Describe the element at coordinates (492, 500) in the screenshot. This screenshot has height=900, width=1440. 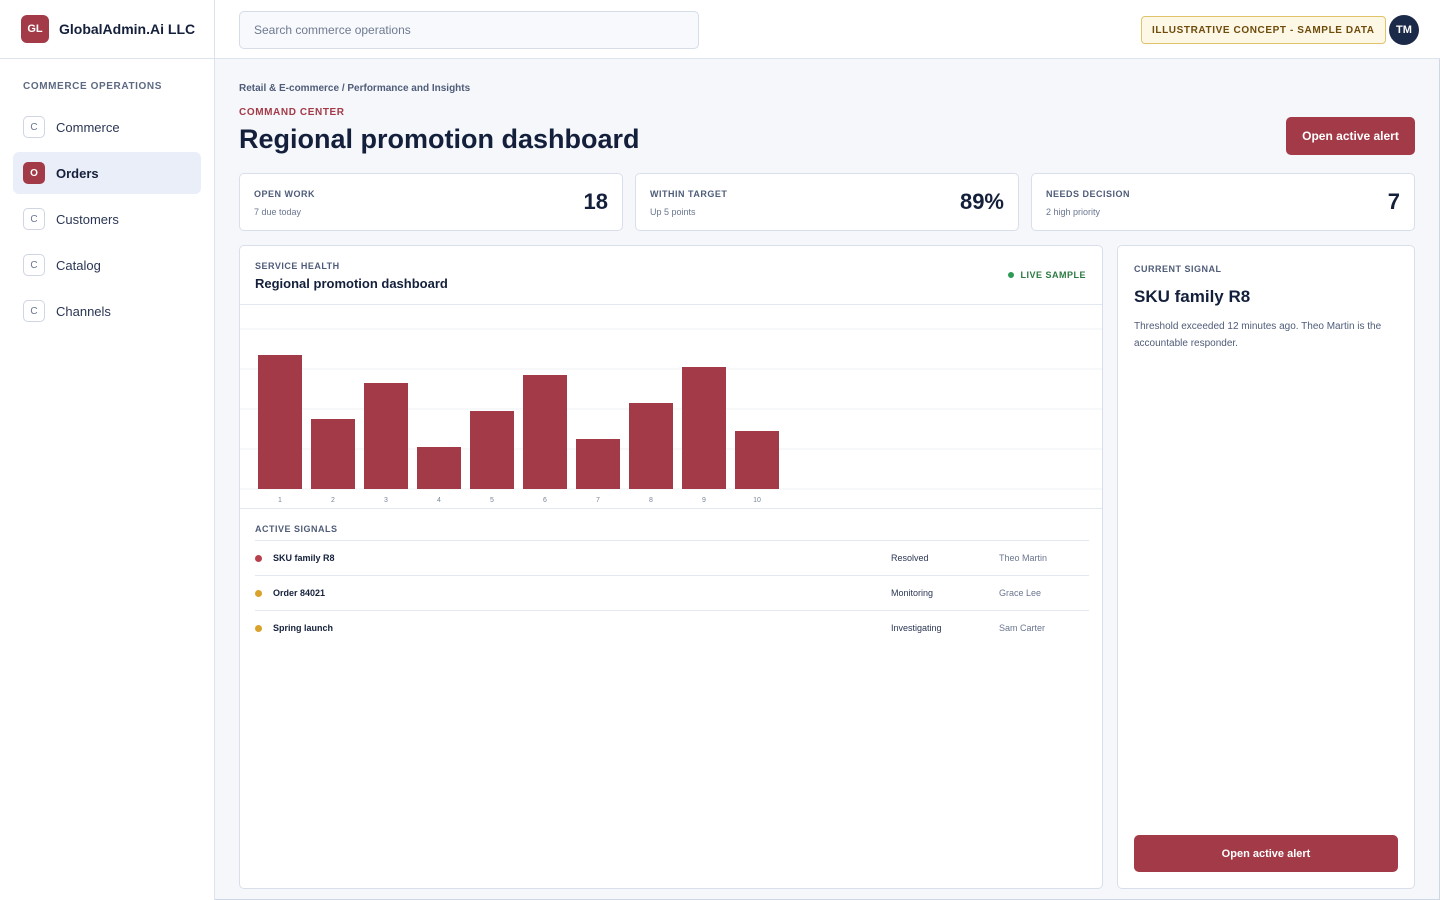
I see `chart-tick-label: 5` at that location.